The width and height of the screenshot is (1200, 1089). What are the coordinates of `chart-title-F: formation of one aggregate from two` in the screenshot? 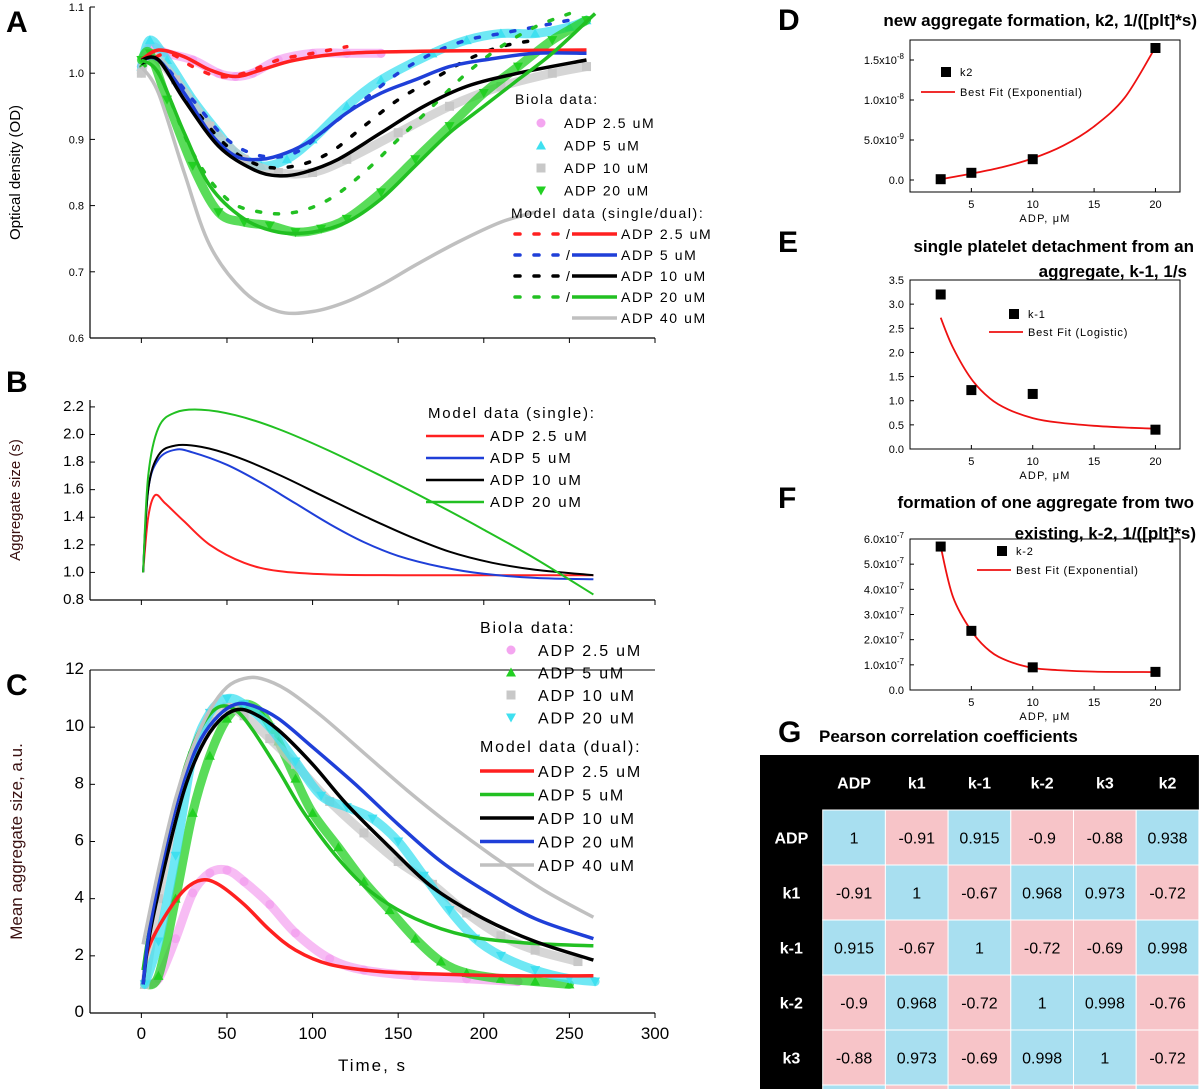 It's located at (1045, 502).